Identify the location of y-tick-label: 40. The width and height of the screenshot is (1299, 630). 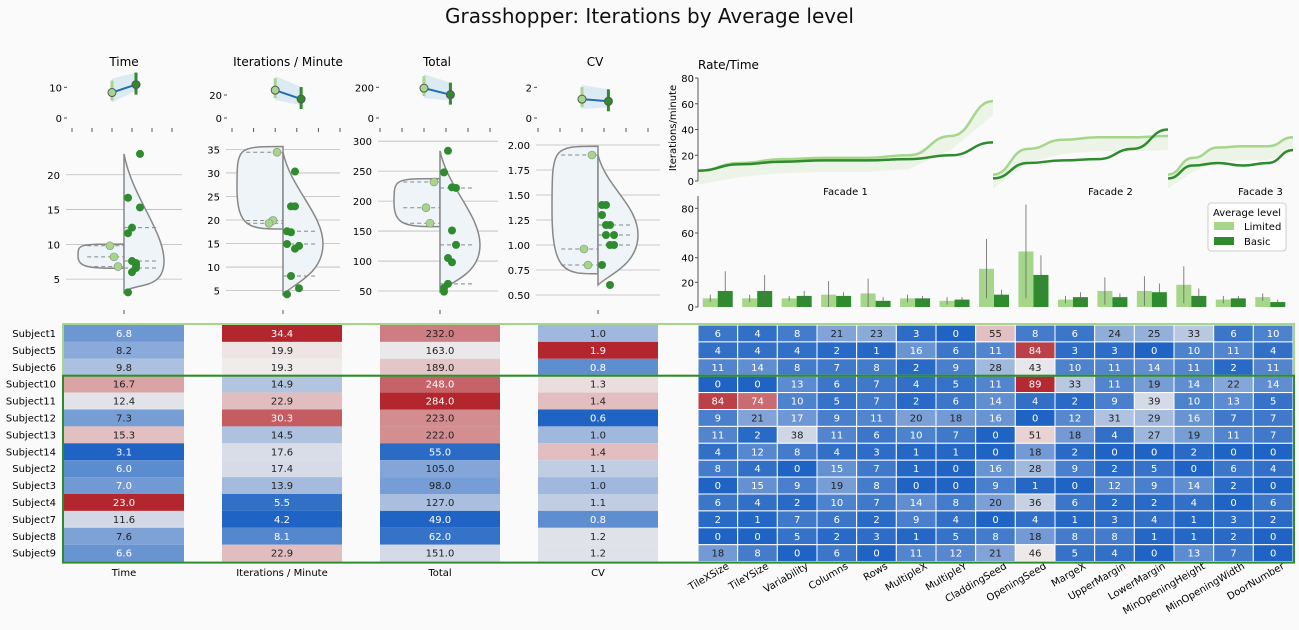
(687, 131).